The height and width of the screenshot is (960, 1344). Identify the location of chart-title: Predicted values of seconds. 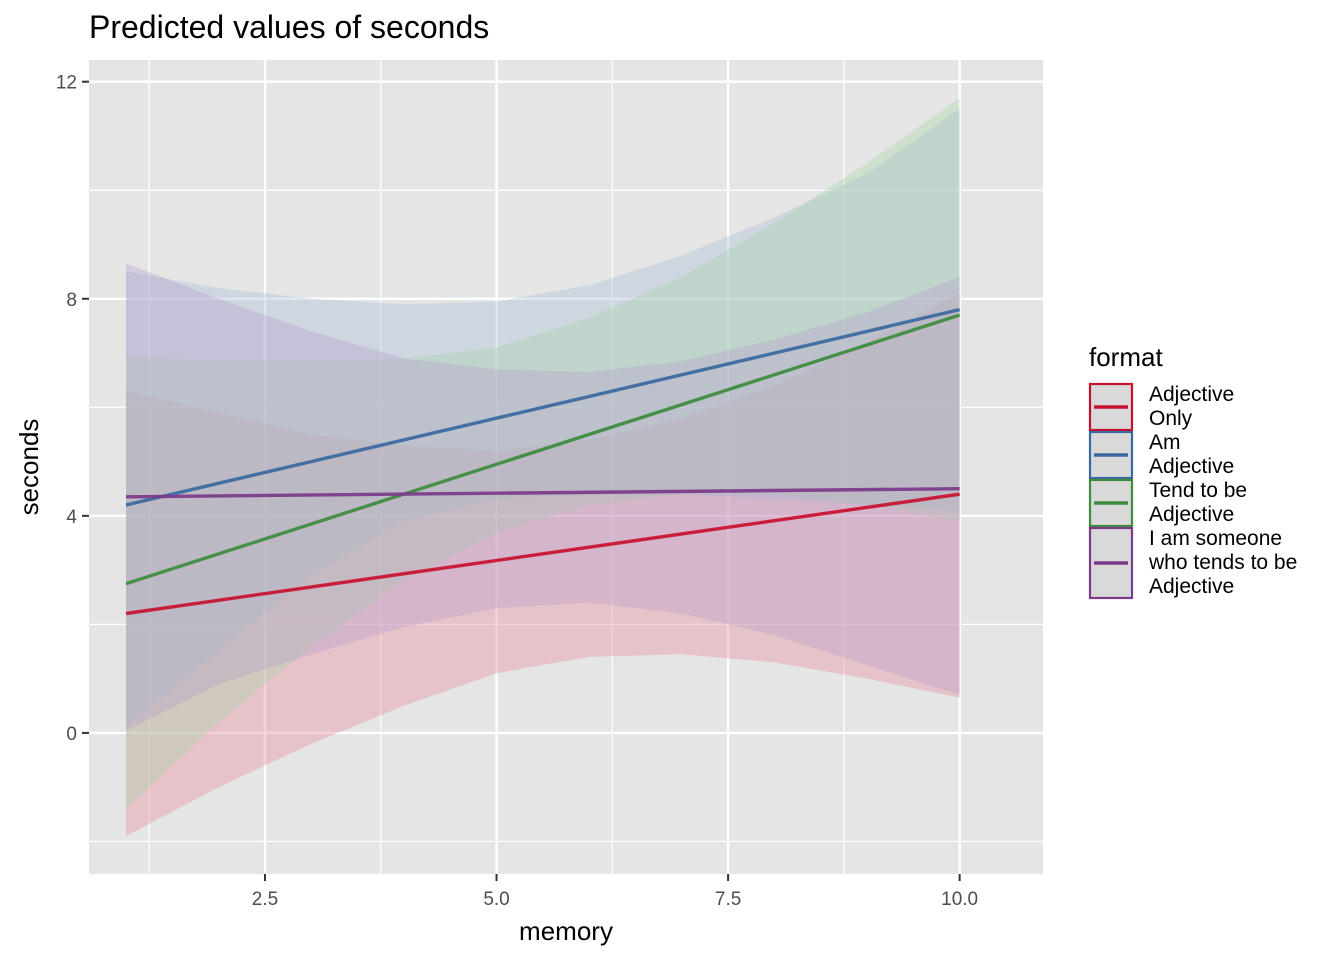
(289, 27).